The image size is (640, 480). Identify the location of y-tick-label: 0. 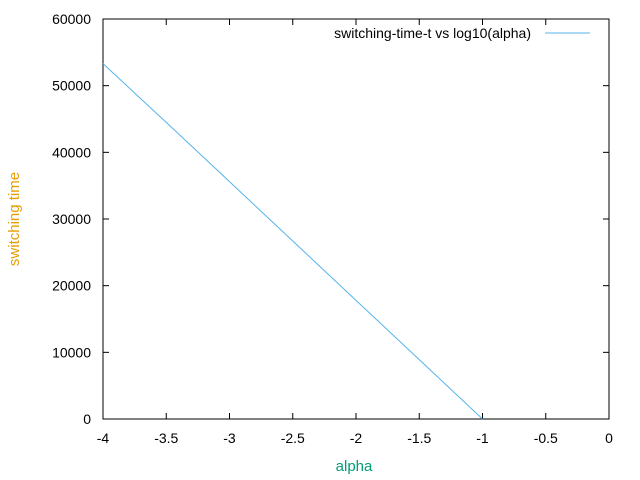
(87, 419).